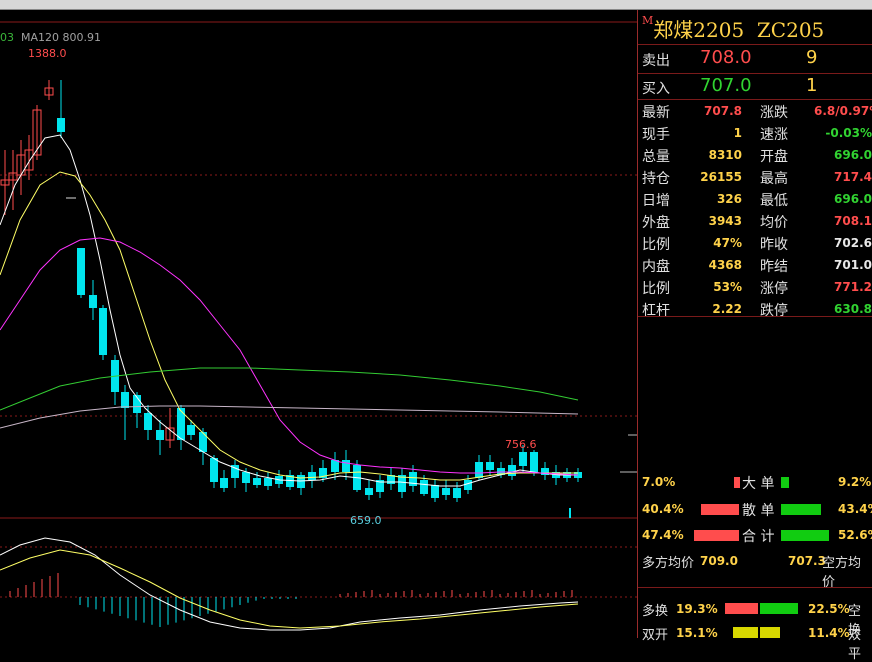 The height and width of the screenshot is (662, 872). I want to click on stat-value: 4368, so click(725, 265).